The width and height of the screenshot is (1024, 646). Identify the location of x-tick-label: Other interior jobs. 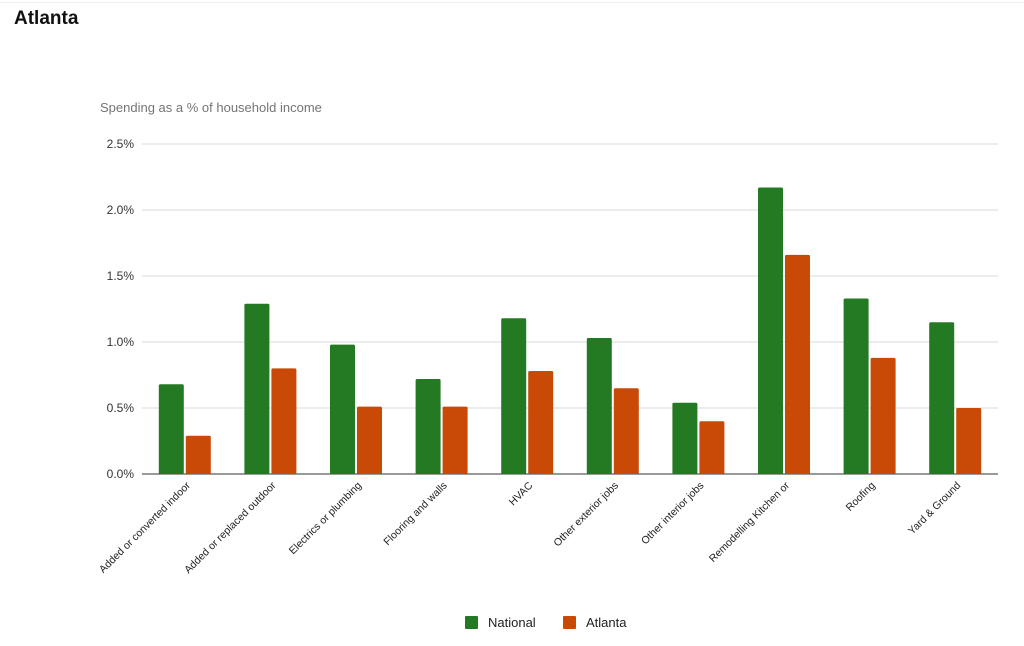
(672, 513).